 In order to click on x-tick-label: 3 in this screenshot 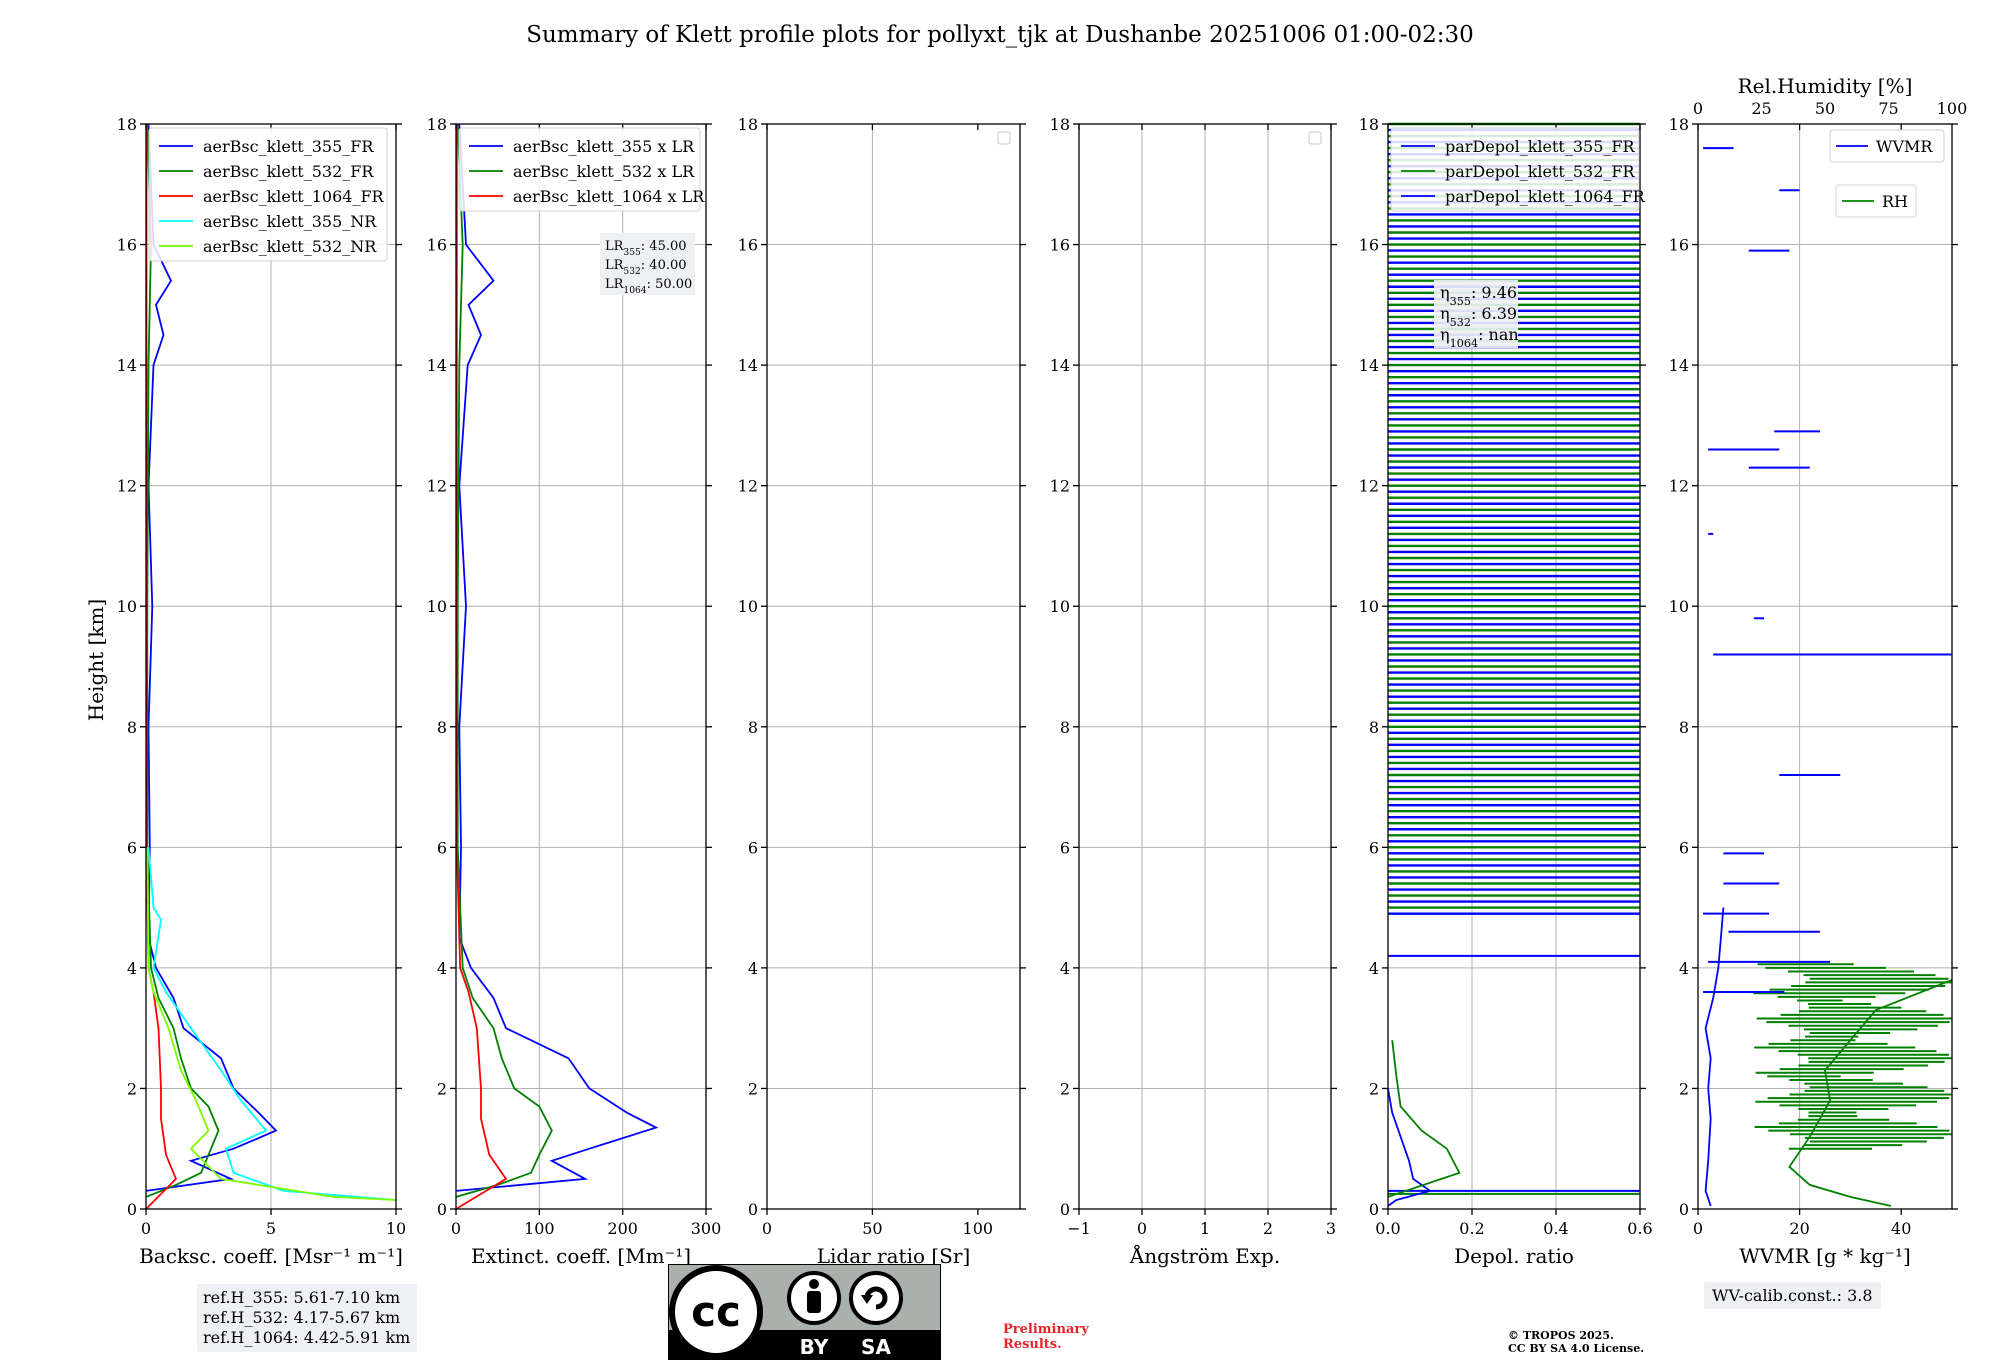, I will do `click(1331, 1228)`.